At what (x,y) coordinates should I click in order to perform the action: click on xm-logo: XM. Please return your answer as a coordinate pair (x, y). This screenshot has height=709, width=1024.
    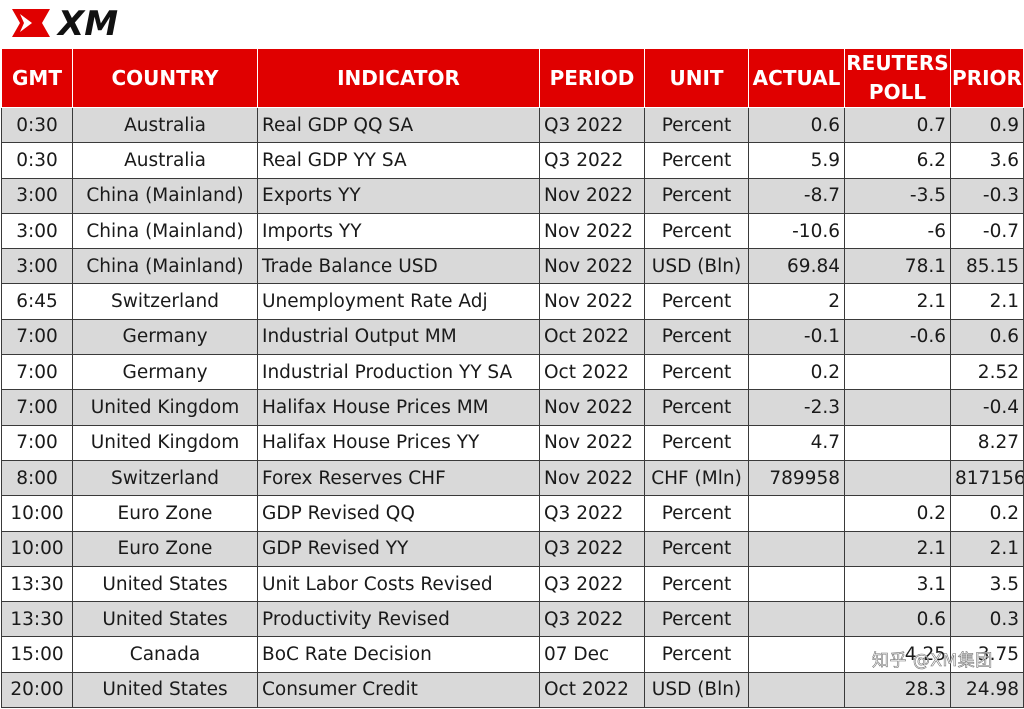
    Looking at the image, I should click on (65, 23).